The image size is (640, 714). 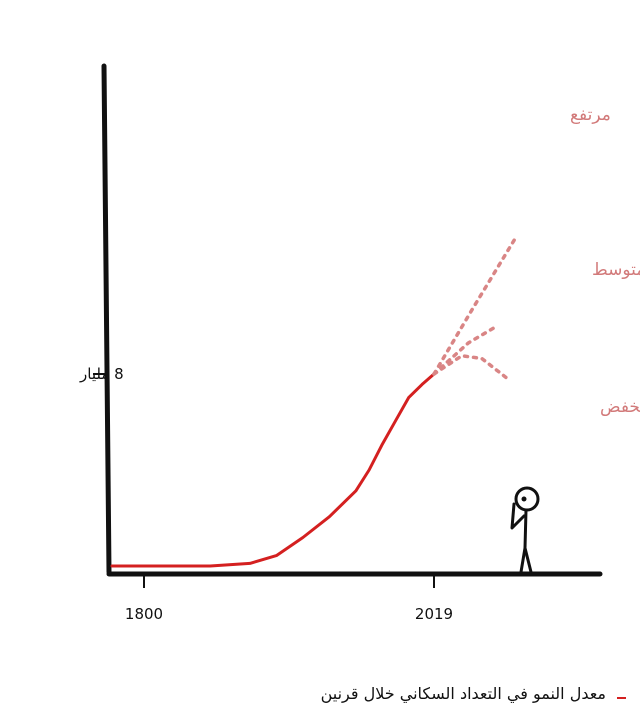 What do you see at coordinates (434, 614) in the screenshot?
I see `x-tick-label: 2019` at bounding box center [434, 614].